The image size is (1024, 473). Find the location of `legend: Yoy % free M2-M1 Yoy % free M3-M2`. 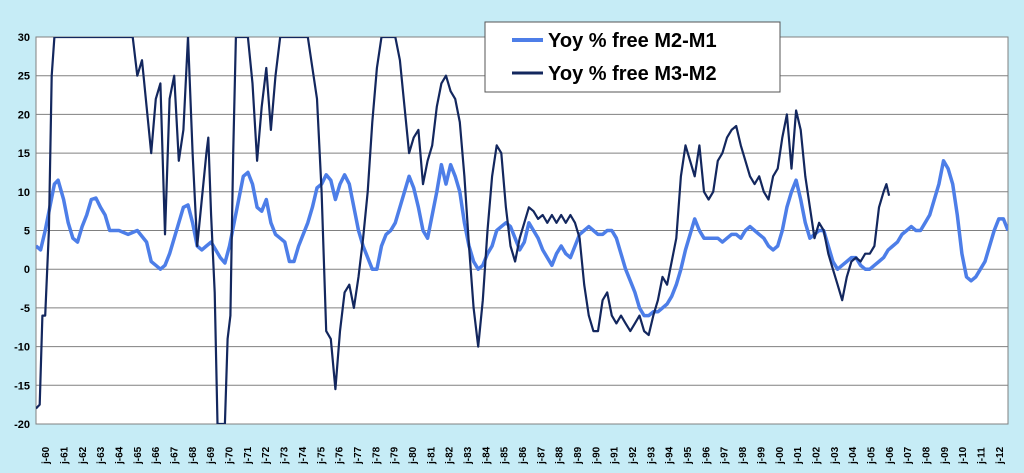

legend: Yoy % free M2-M1 Yoy % free M3-M2 is located at coordinates (632, 57).